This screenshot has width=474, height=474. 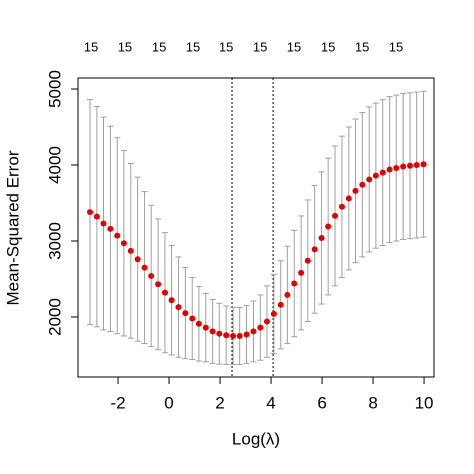 What do you see at coordinates (54, 165) in the screenshot?
I see `y-tick-label: 4000` at bounding box center [54, 165].